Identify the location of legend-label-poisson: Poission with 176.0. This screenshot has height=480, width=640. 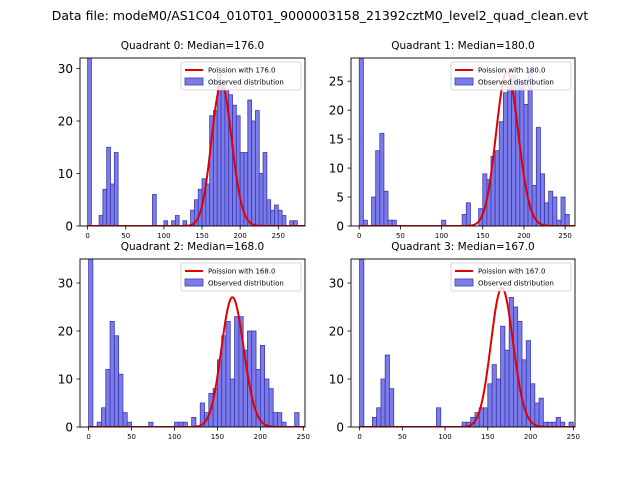
(242, 71).